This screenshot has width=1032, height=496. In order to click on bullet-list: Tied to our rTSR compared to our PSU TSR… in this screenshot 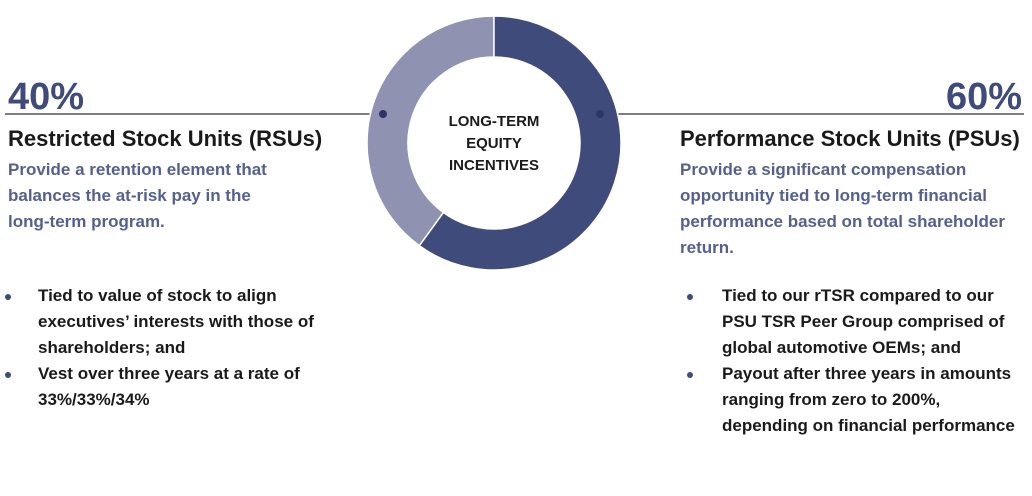, I will do `click(857, 361)`.